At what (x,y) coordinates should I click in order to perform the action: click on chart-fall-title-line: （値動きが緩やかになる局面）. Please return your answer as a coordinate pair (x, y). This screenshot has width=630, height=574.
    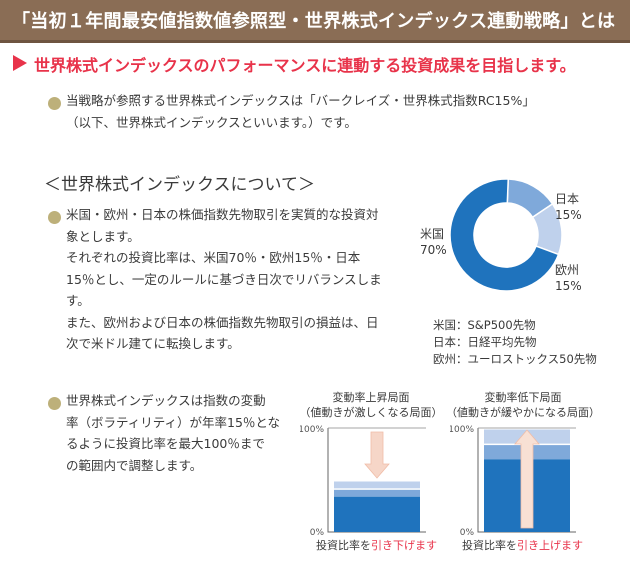
    Looking at the image, I should click on (523, 412).